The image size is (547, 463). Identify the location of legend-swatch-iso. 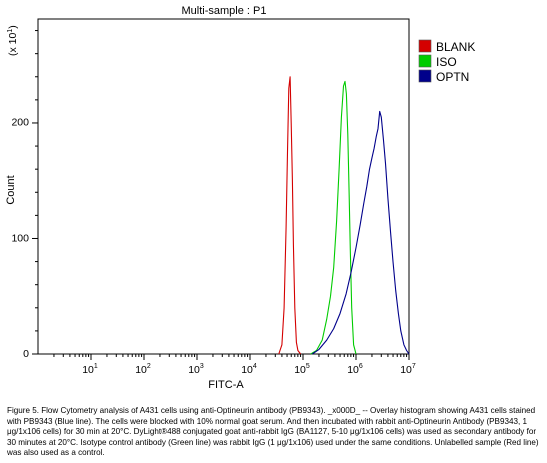
(425, 61).